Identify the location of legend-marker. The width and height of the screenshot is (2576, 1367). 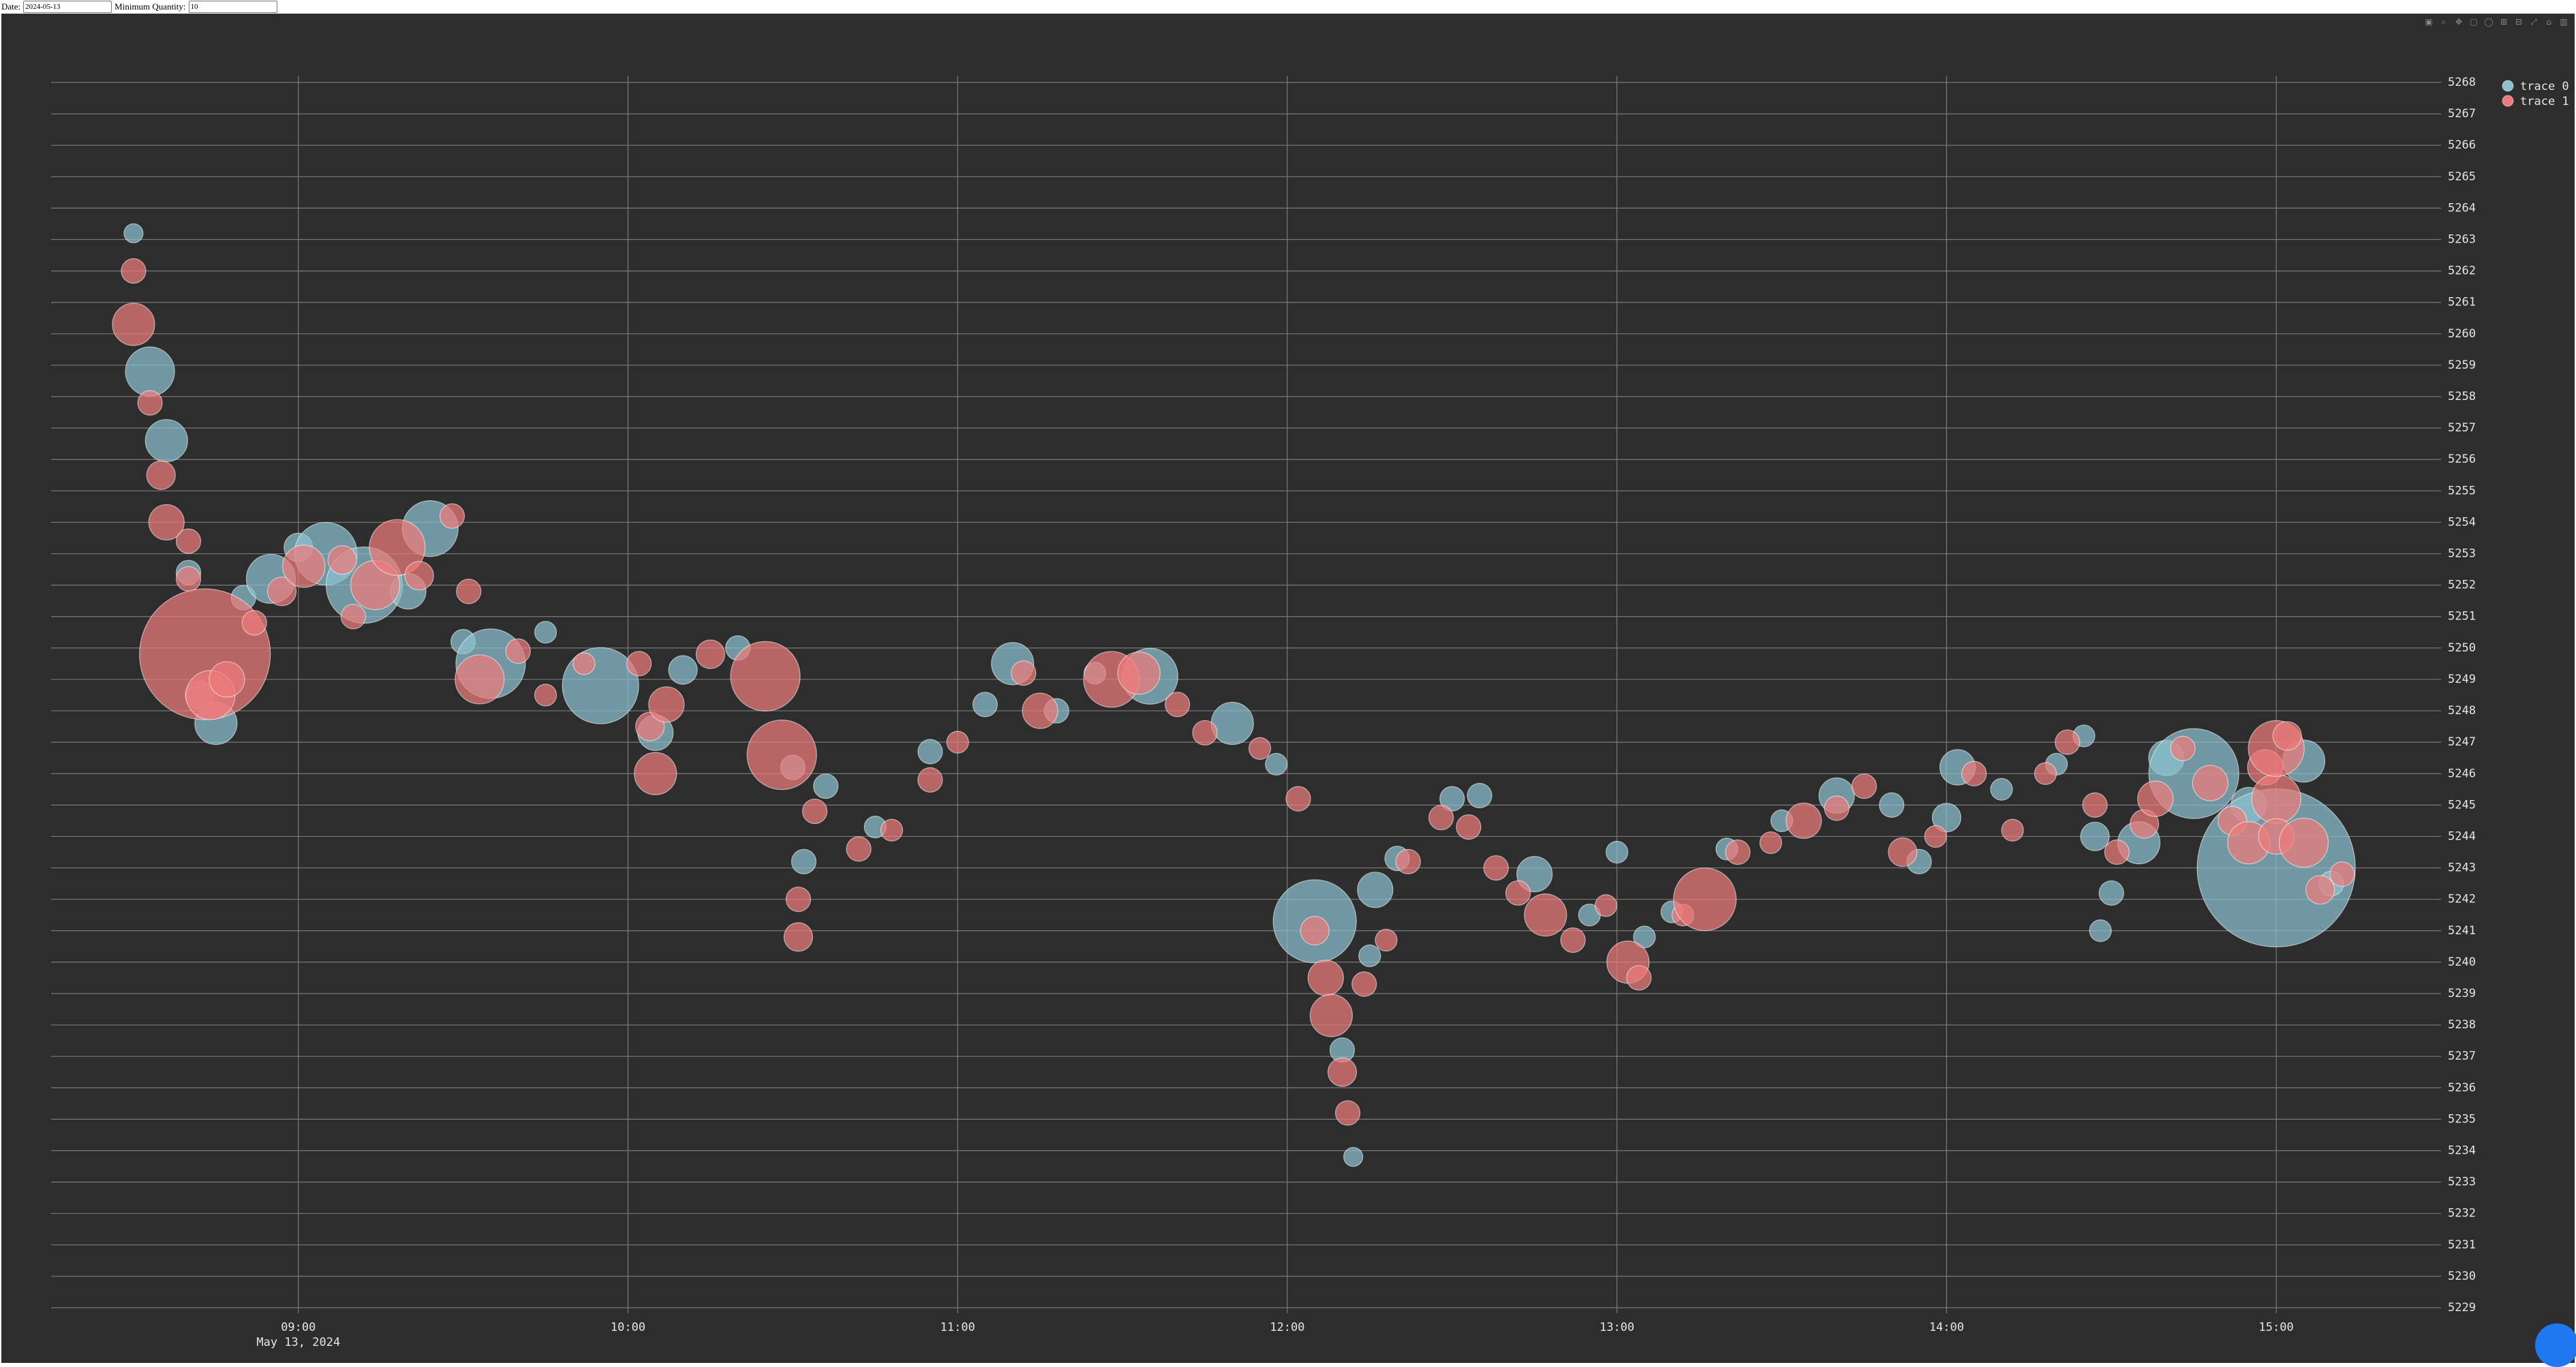
(2508, 86).